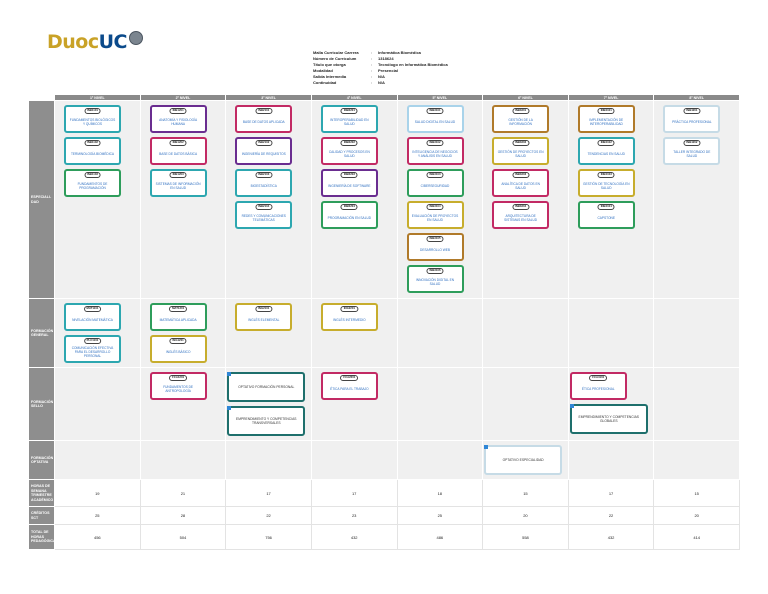  What do you see at coordinates (136, 38) in the screenshot?
I see `seal-icon` at bounding box center [136, 38].